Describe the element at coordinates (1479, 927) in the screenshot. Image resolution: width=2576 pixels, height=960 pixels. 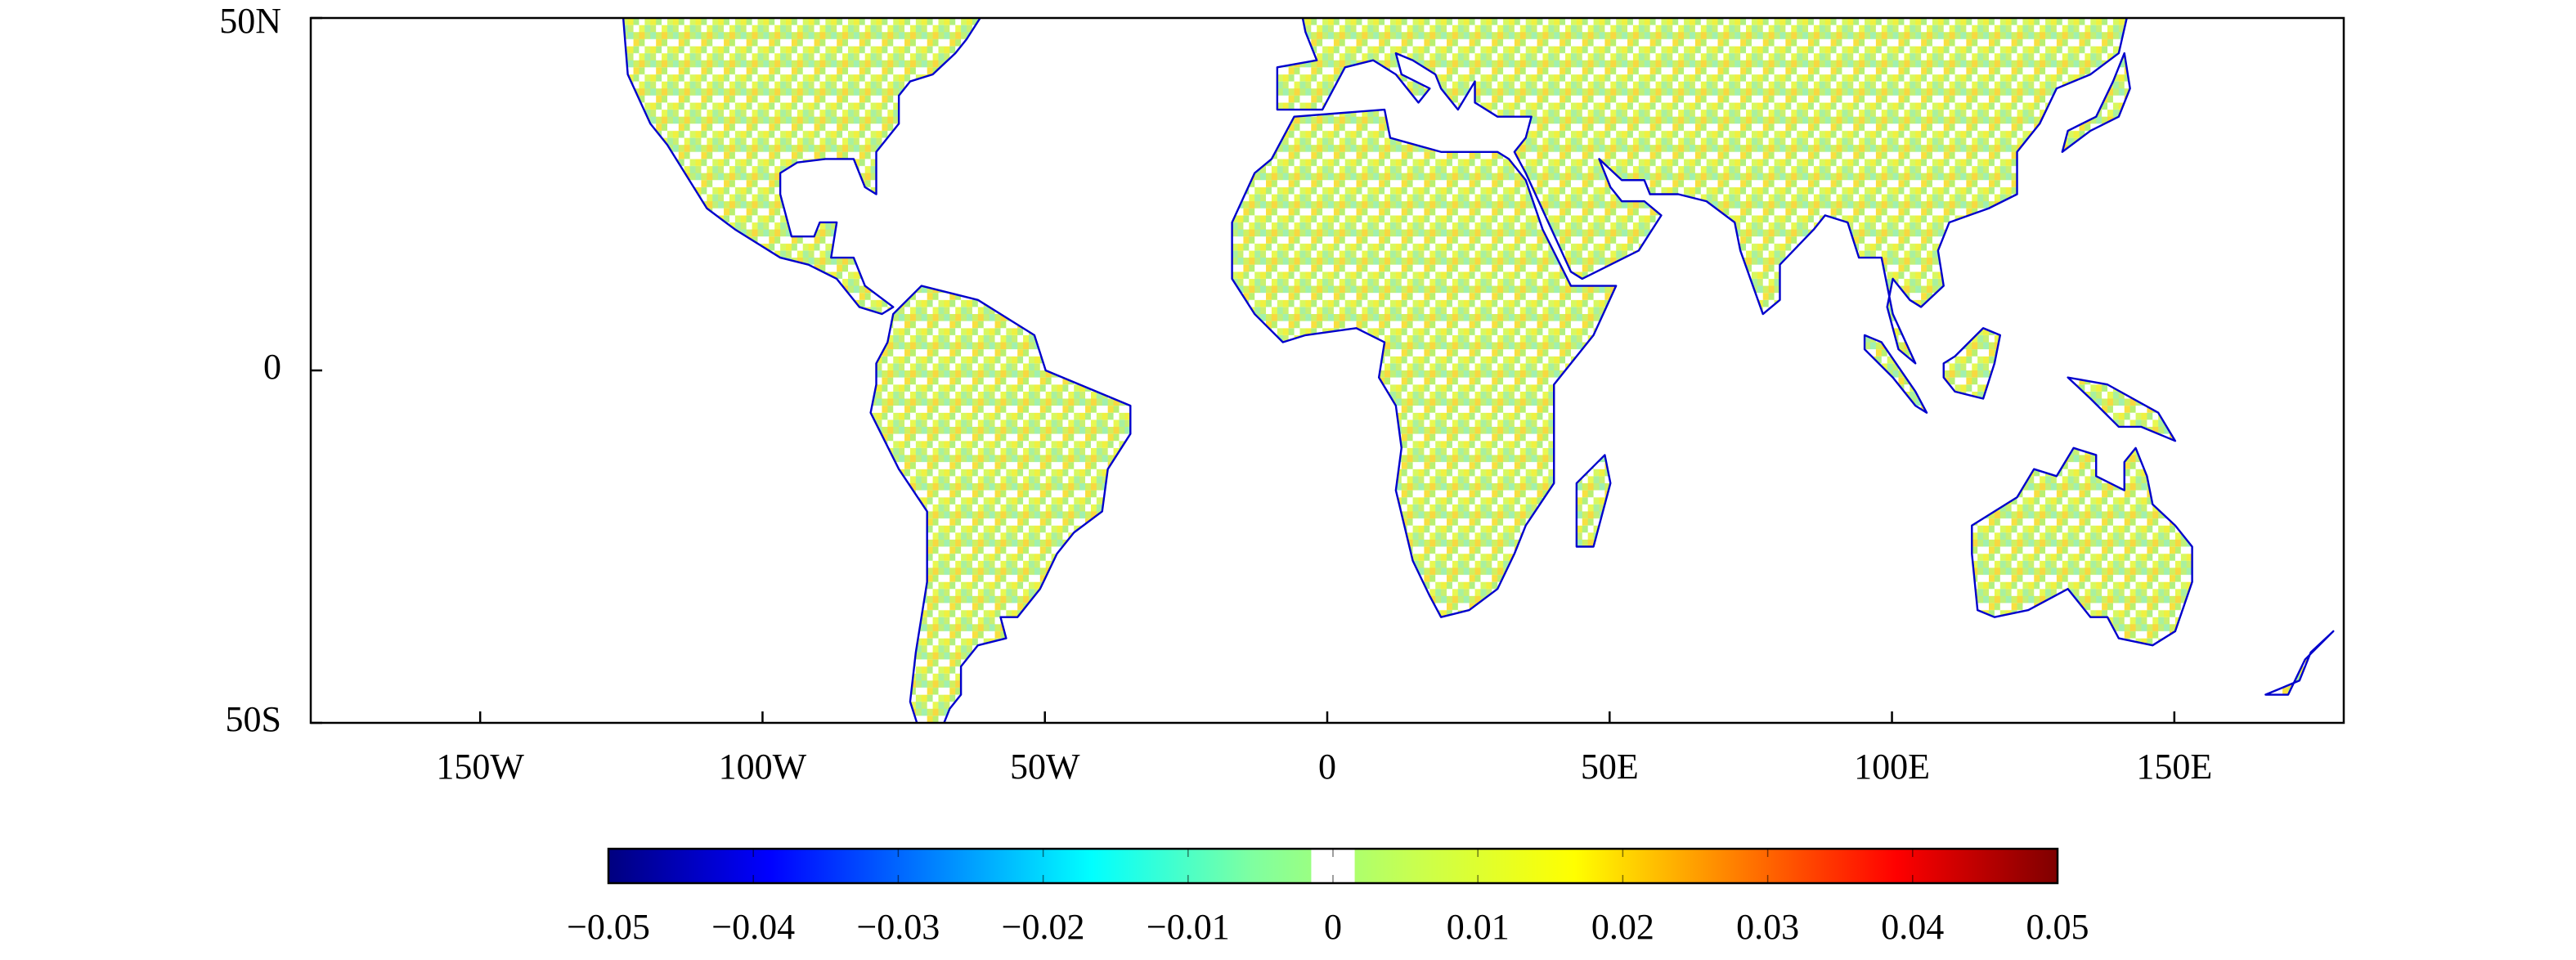
I see `colorbar-tick-label: 0.01` at that location.